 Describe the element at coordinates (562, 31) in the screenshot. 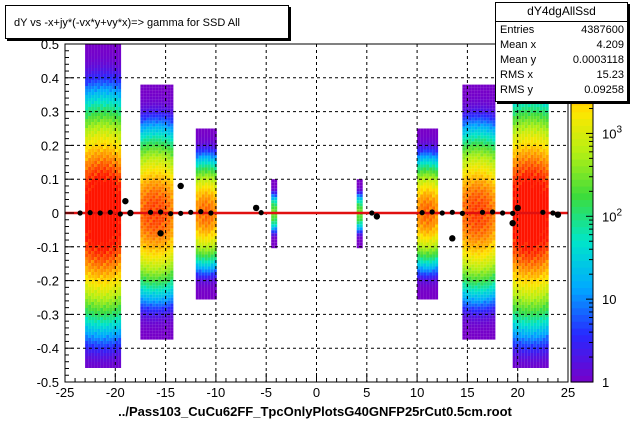

I see `stats-row-entries: Entries 4387600` at that location.